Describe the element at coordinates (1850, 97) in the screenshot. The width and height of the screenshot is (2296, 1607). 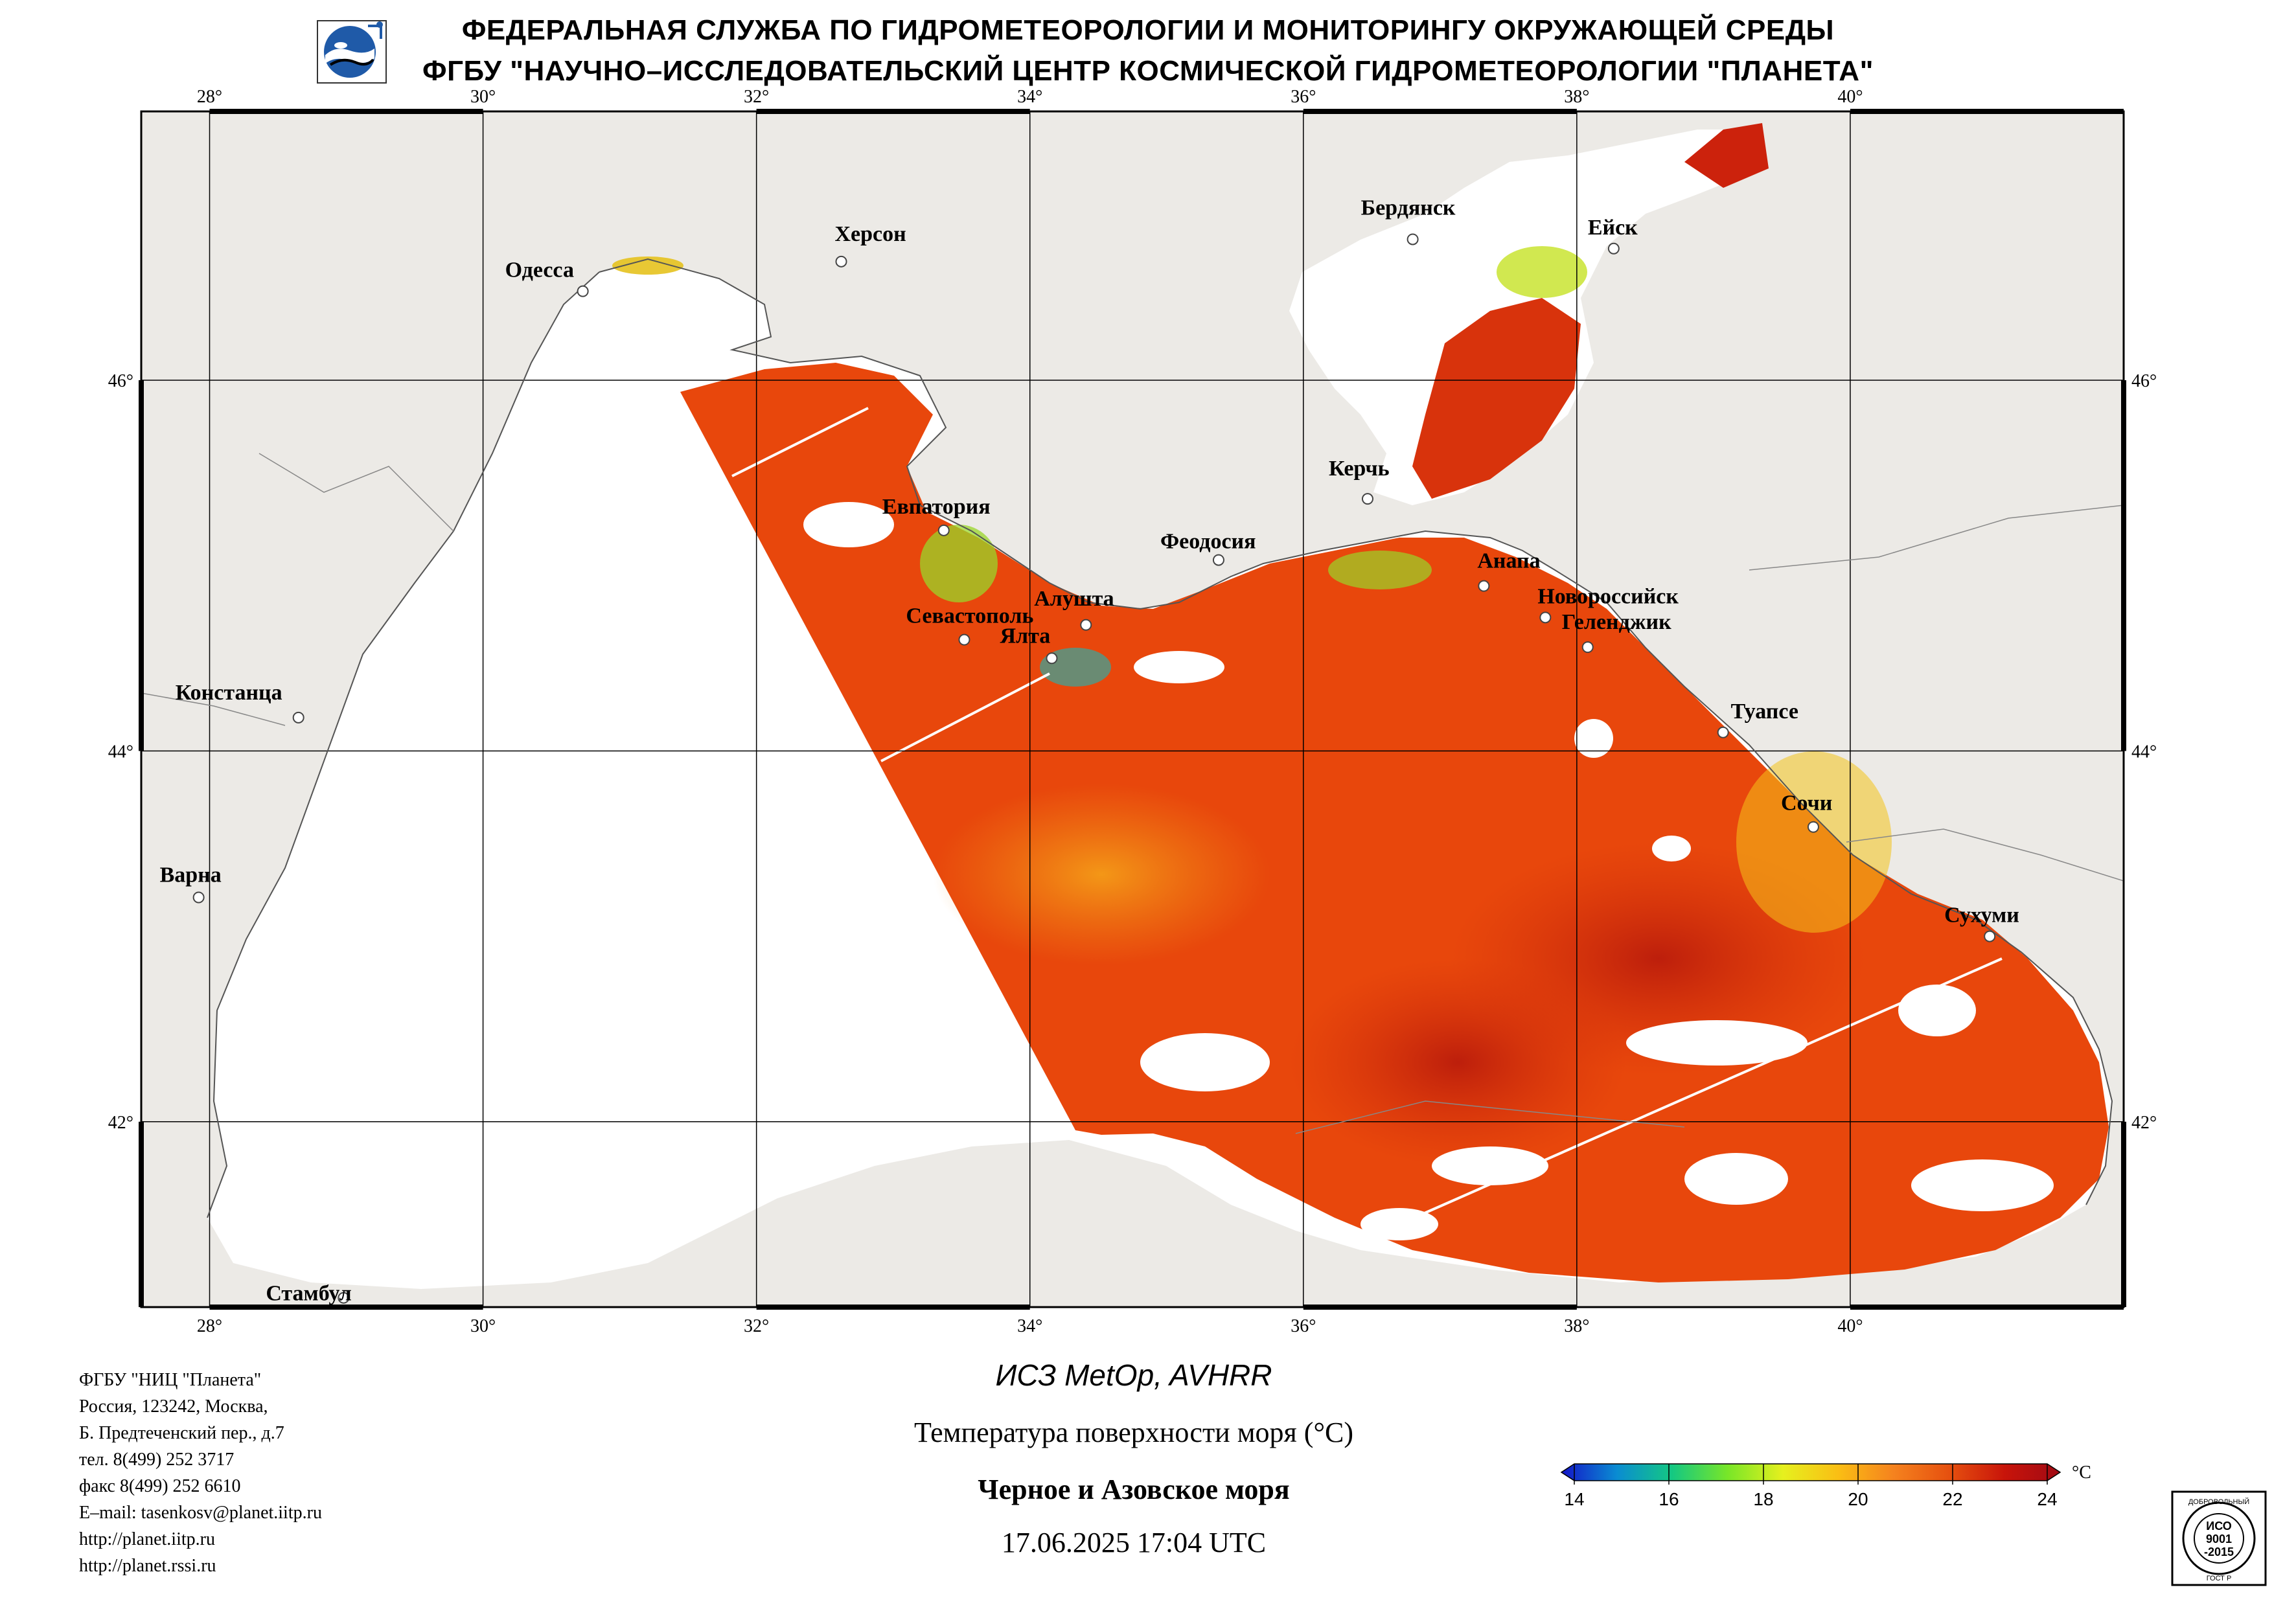
I see `lon-tick-label: 40°` at that location.